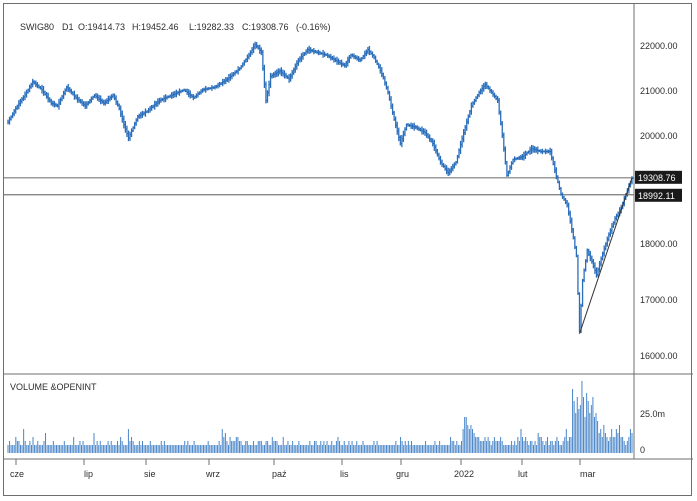 This screenshot has height=501, width=697. I want to click on time-tick-label: paź, so click(279, 474).